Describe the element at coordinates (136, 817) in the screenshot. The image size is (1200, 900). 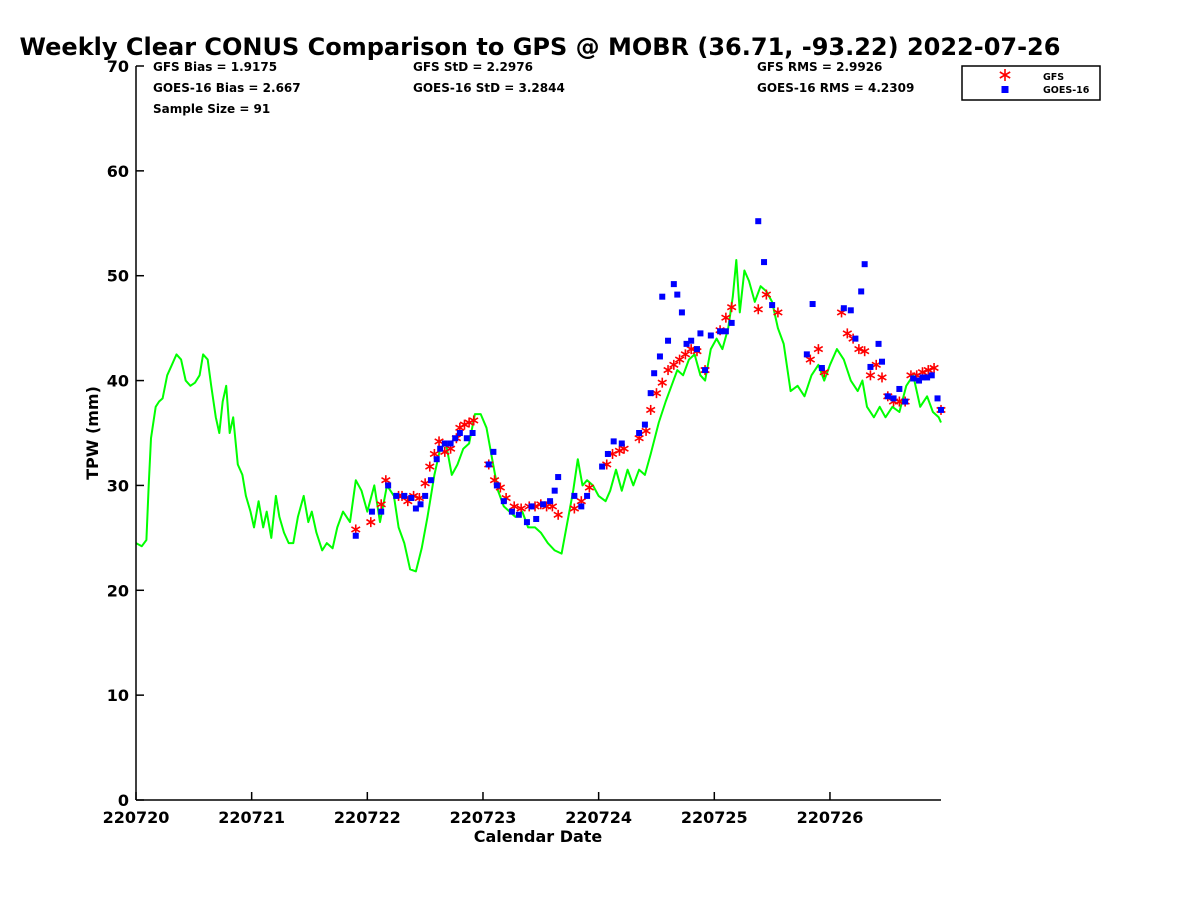
I see `x-tick-label: 220720` at that location.